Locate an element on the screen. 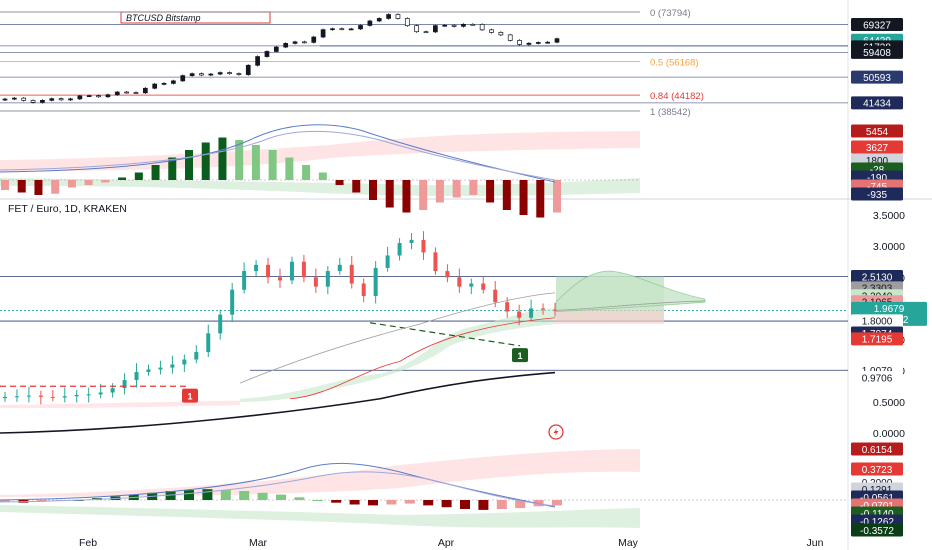 The height and width of the screenshot is (550, 932). ma-line is located at coordinates (630, 305).